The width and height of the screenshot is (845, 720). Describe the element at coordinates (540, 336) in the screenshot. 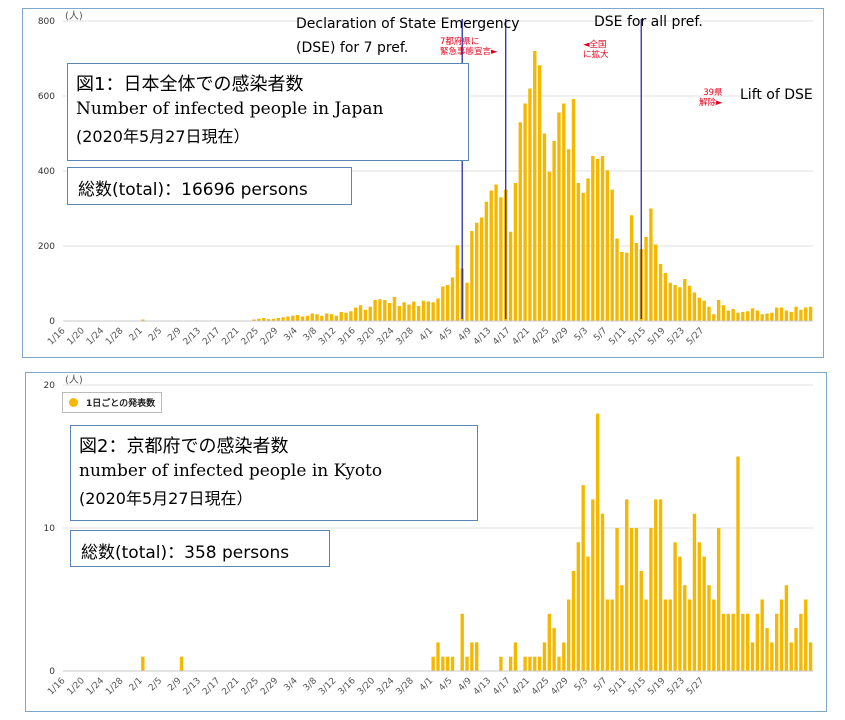

I see `japan-x-tick-label: 4/25` at that location.